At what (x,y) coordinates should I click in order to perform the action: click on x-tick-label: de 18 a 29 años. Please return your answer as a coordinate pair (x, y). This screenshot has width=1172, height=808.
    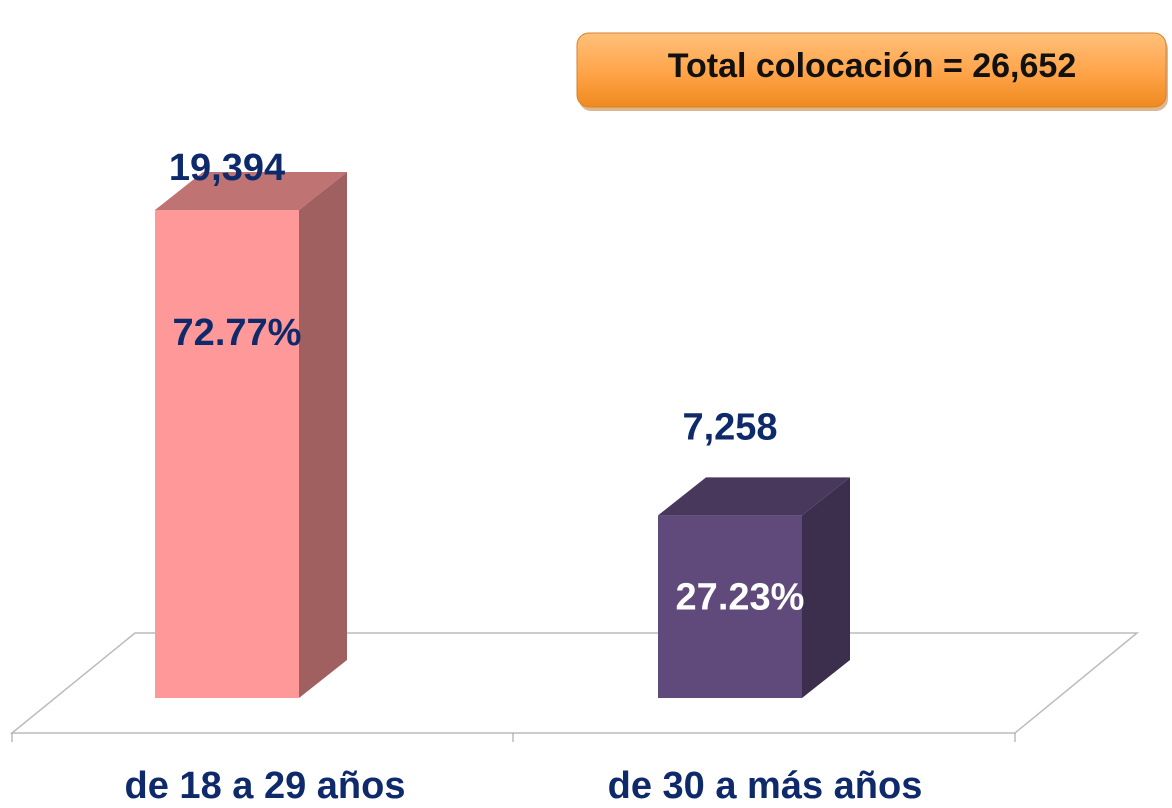
    Looking at the image, I should click on (265, 786).